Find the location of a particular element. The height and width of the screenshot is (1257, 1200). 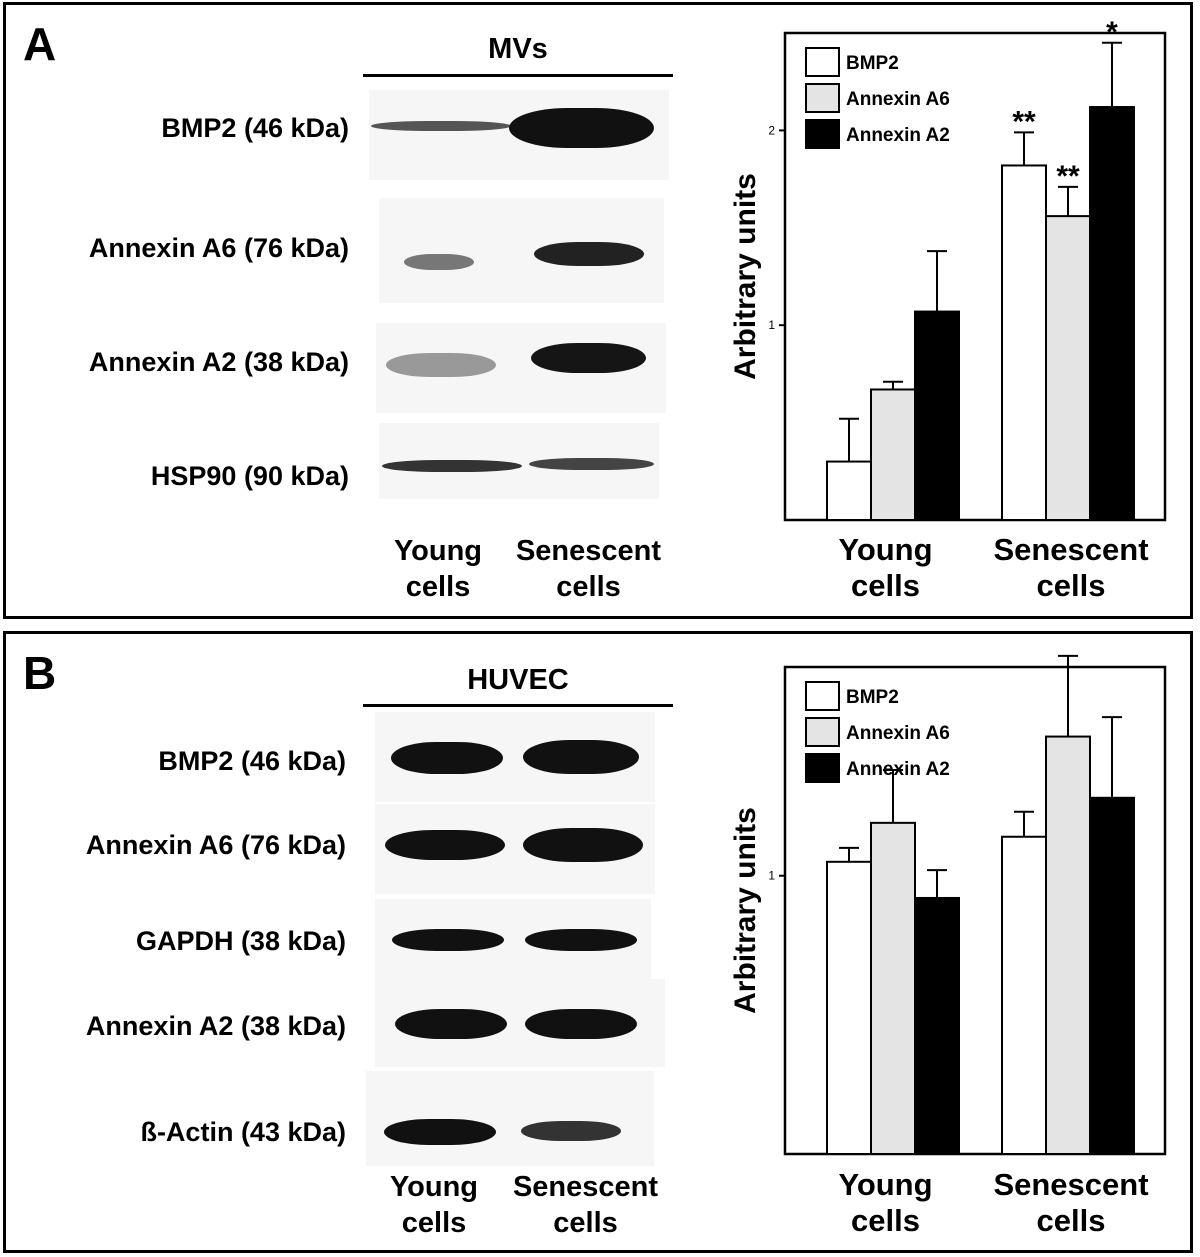

y-tick-label: 1 is located at coordinates (771, 876).